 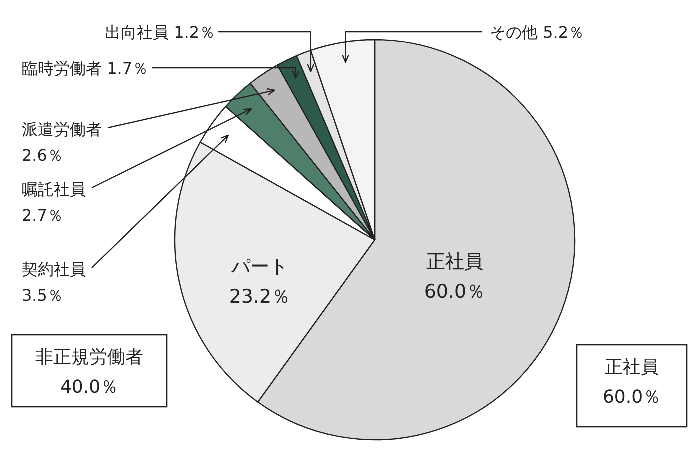 I want to click on slice-label: パート, so click(x=259, y=267).